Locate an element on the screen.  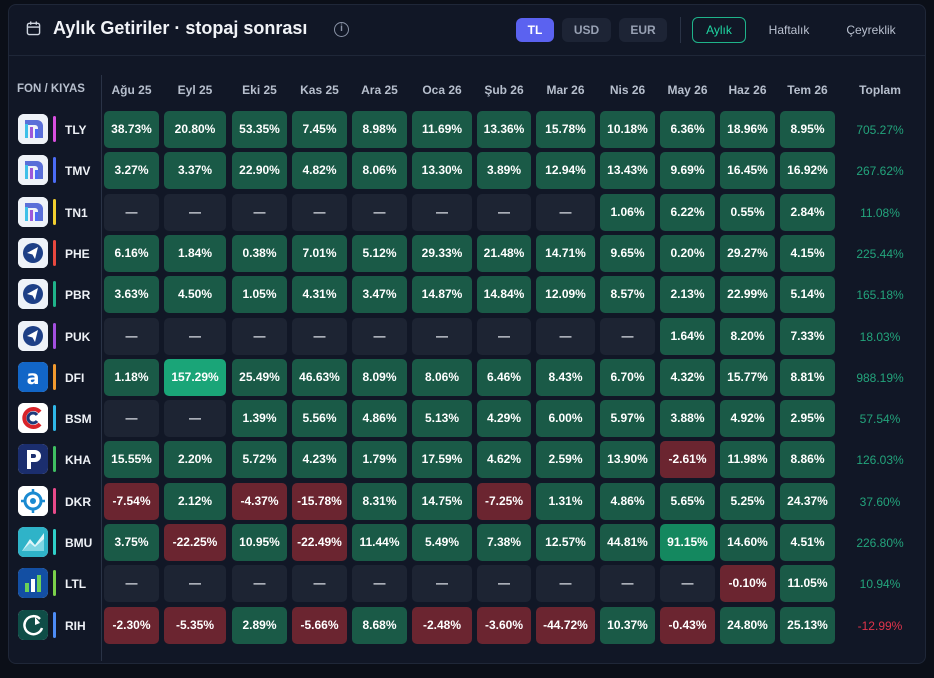
return-cell: 12.09% is located at coordinates (565, 295).